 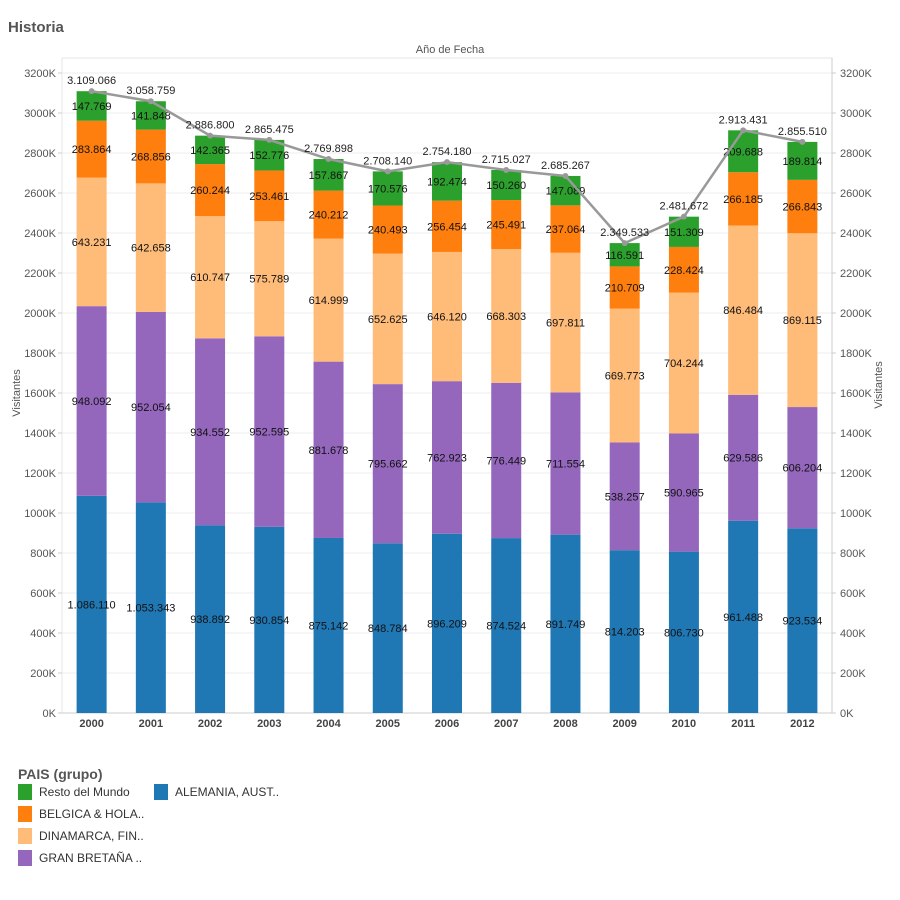 I want to click on total-label: 2.886.800, so click(x=210, y=126).